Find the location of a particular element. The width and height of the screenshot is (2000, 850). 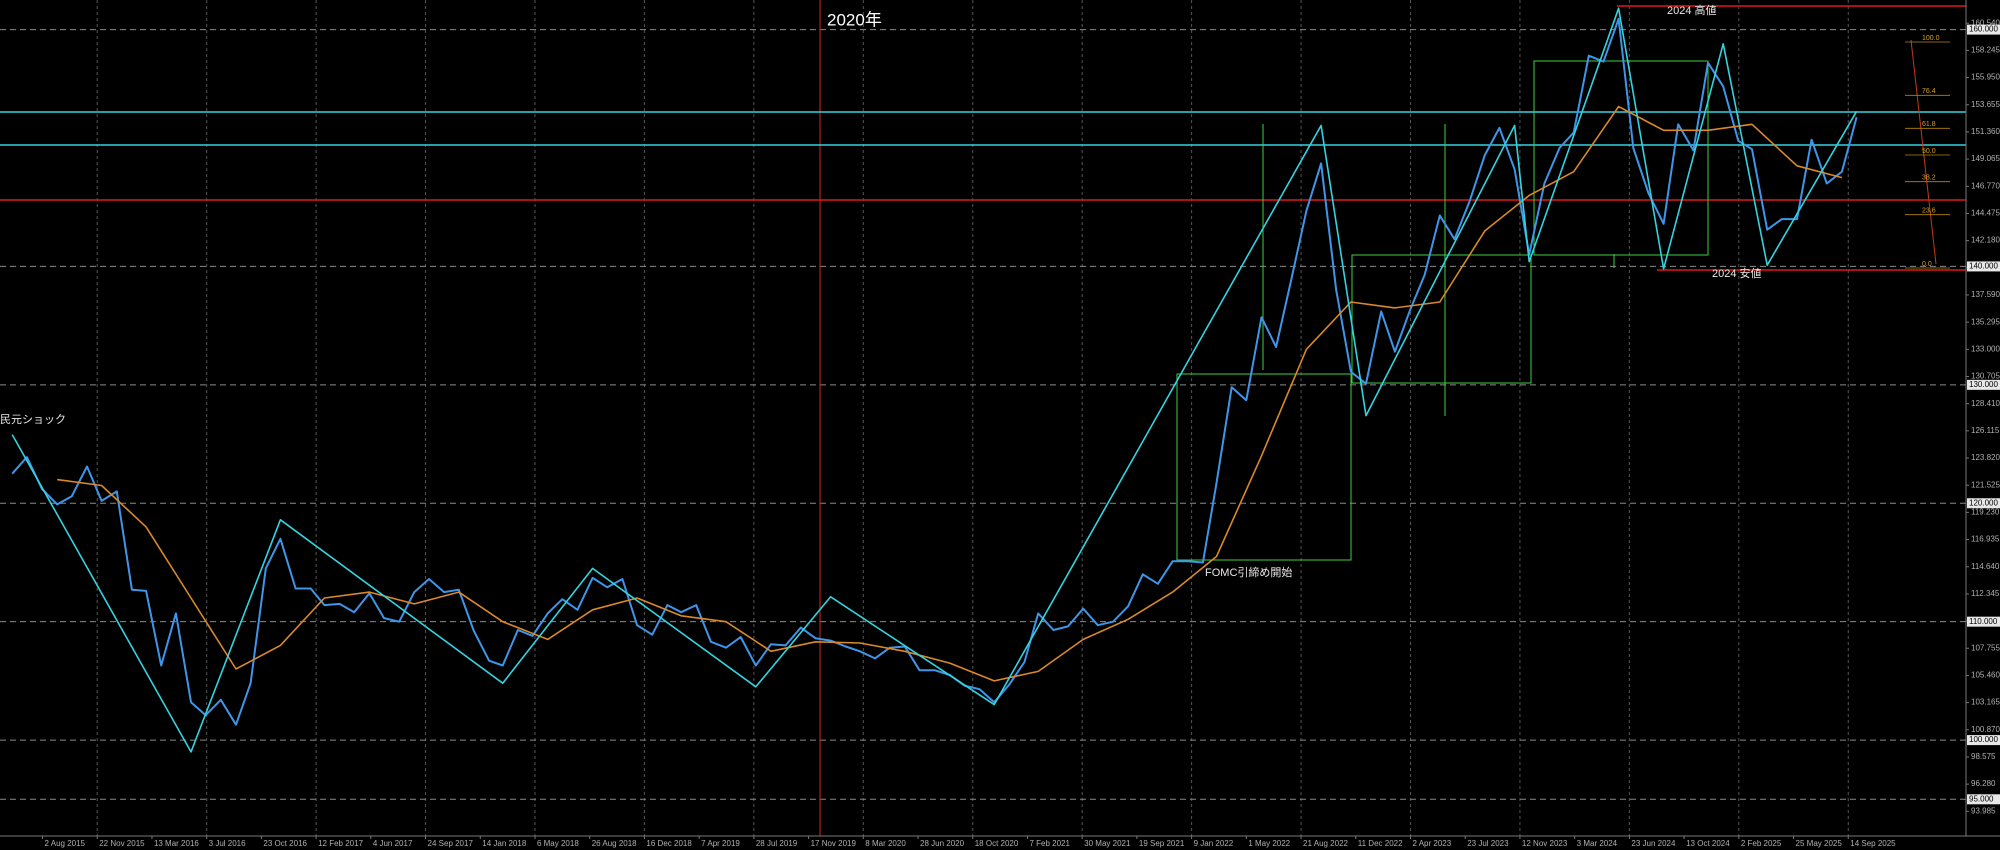

x-tick-label: 14 Jan 2018 is located at coordinates (504, 843).